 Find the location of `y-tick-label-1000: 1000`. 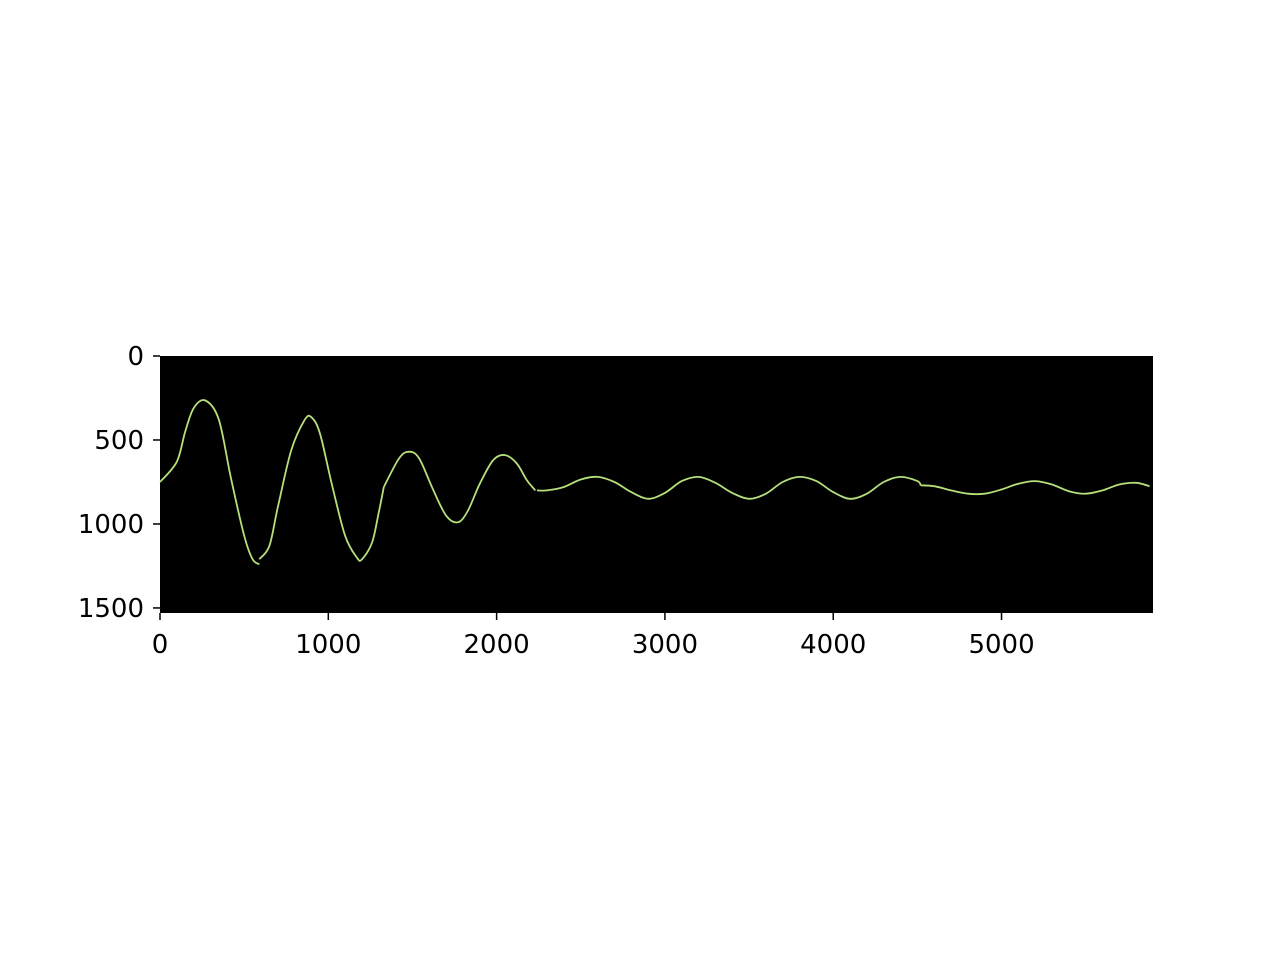

y-tick-label-1000: 1000 is located at coordinates (111, 525).